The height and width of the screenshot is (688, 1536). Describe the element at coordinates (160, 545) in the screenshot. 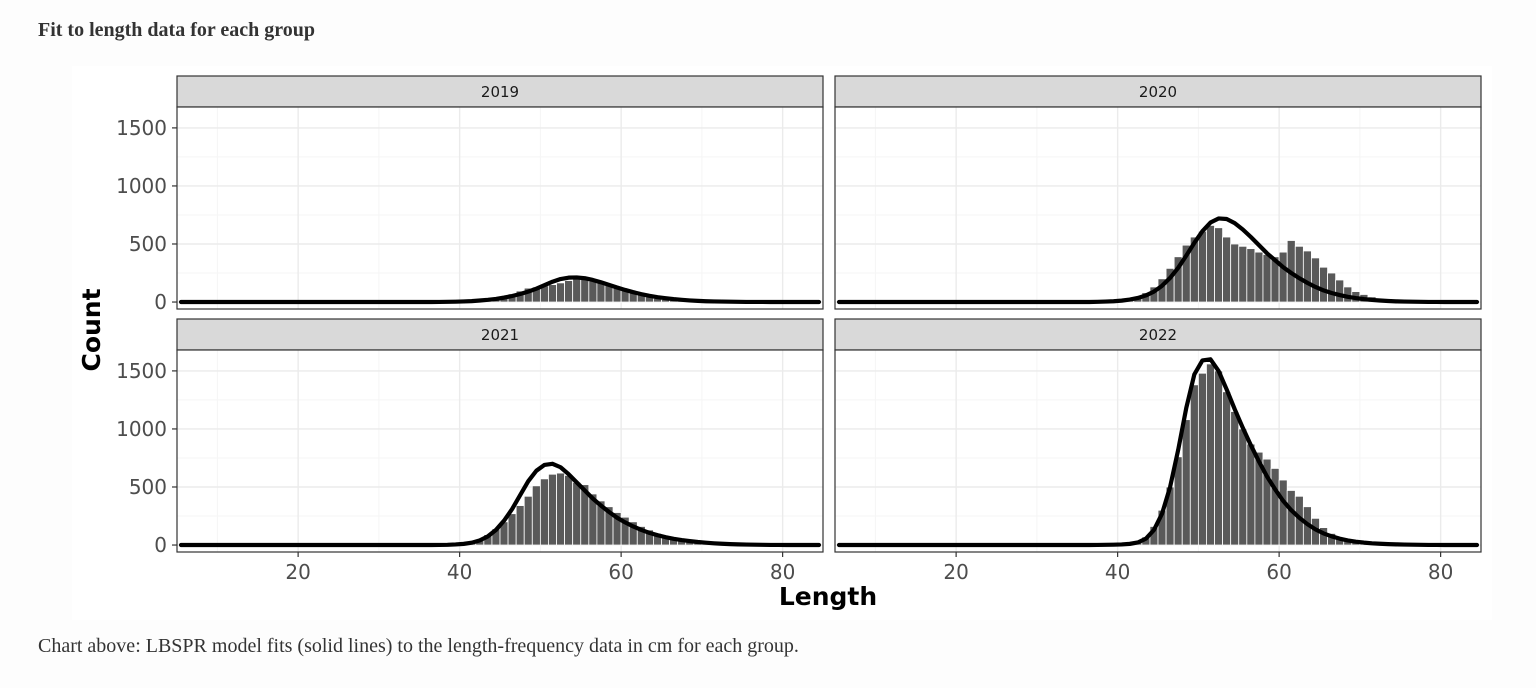

I see `panel-2021-y-tick-label: 0` at that location.